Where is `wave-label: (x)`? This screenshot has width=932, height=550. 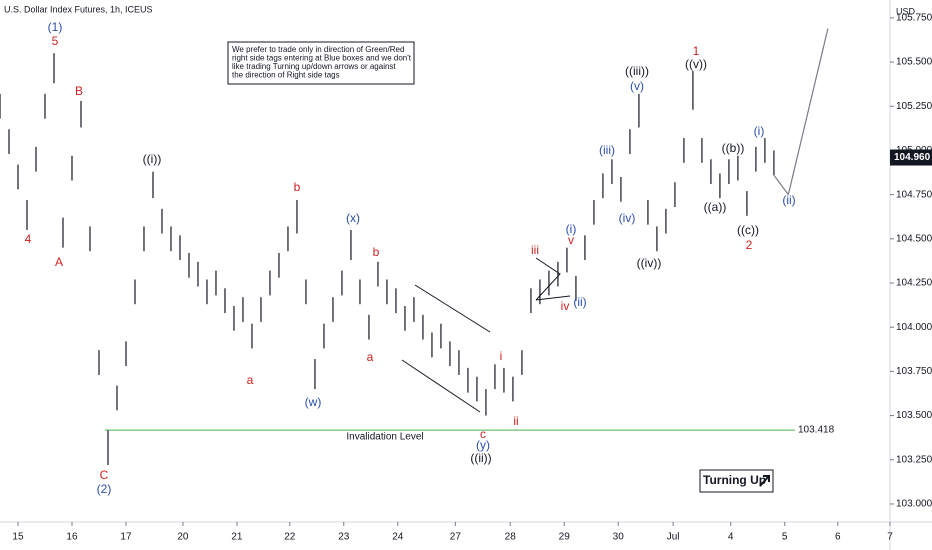 wave-label: (x) is located at coordinates (353, 218).